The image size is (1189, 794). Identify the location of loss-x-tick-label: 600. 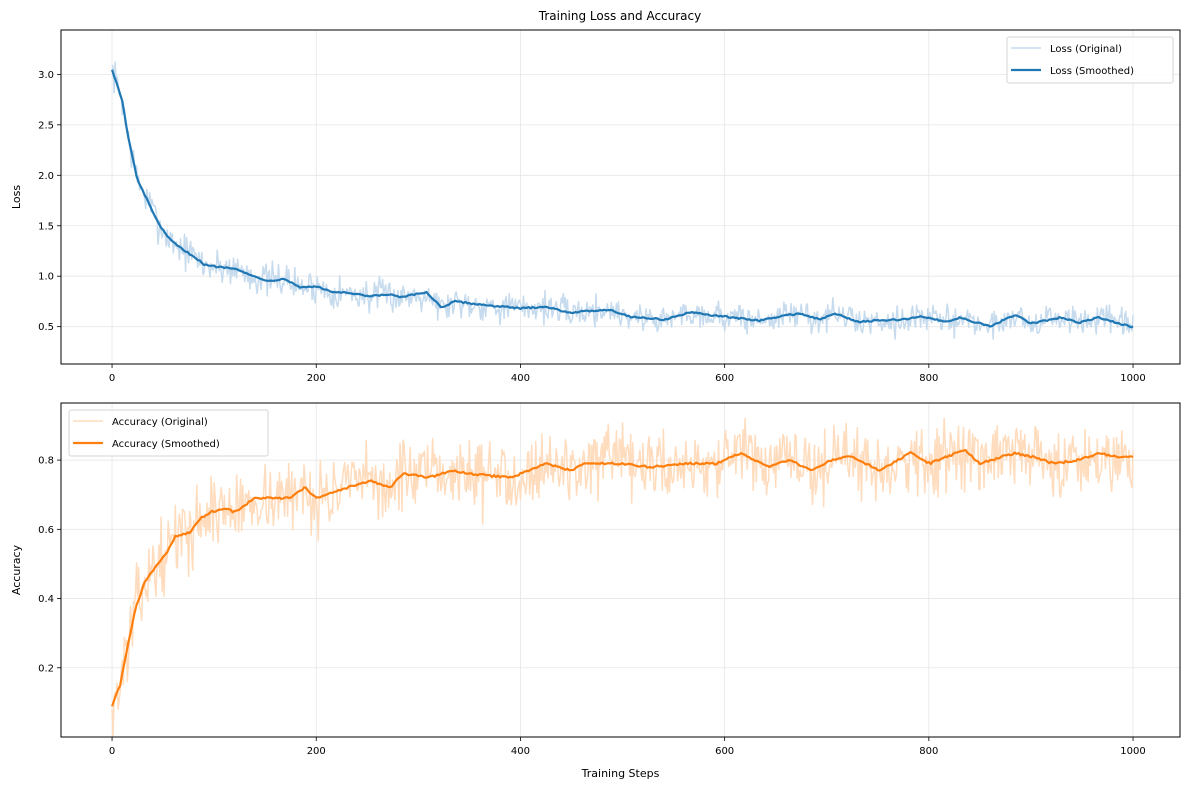
(724, 378).